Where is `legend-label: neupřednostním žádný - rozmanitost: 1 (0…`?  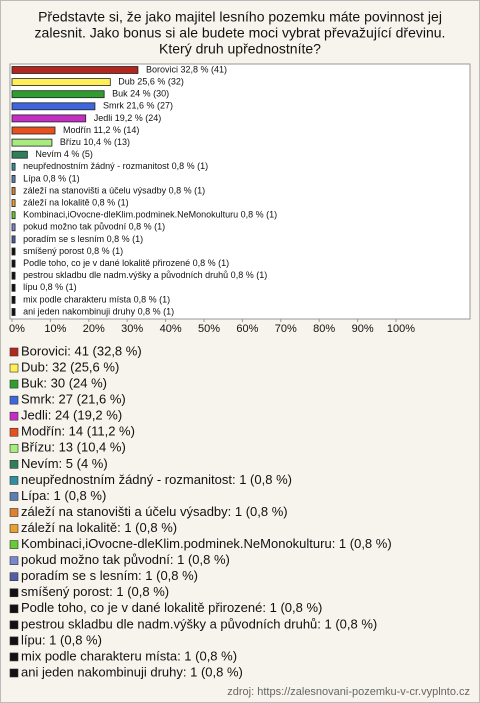
legend-label: neupřednostním žádný - rozmanitost: 1 (0… is located at coordinates (156, 479).